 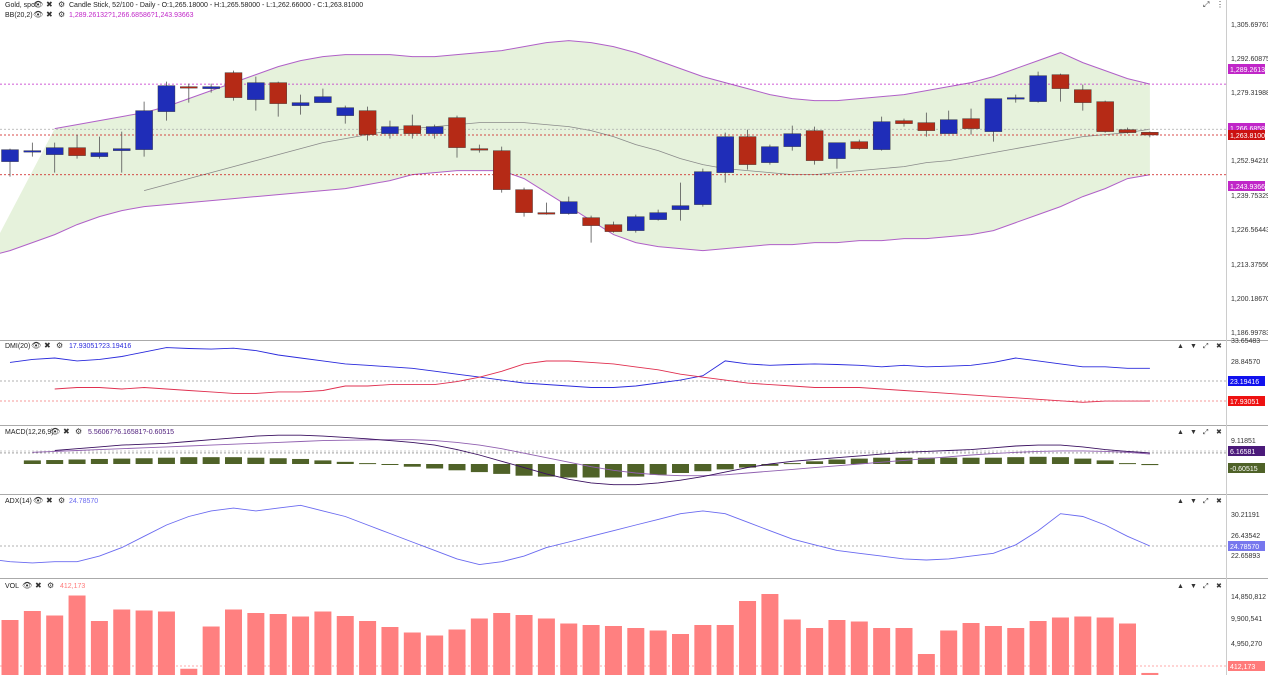 I want to click on volume-pane, so click(x=613, y=634).